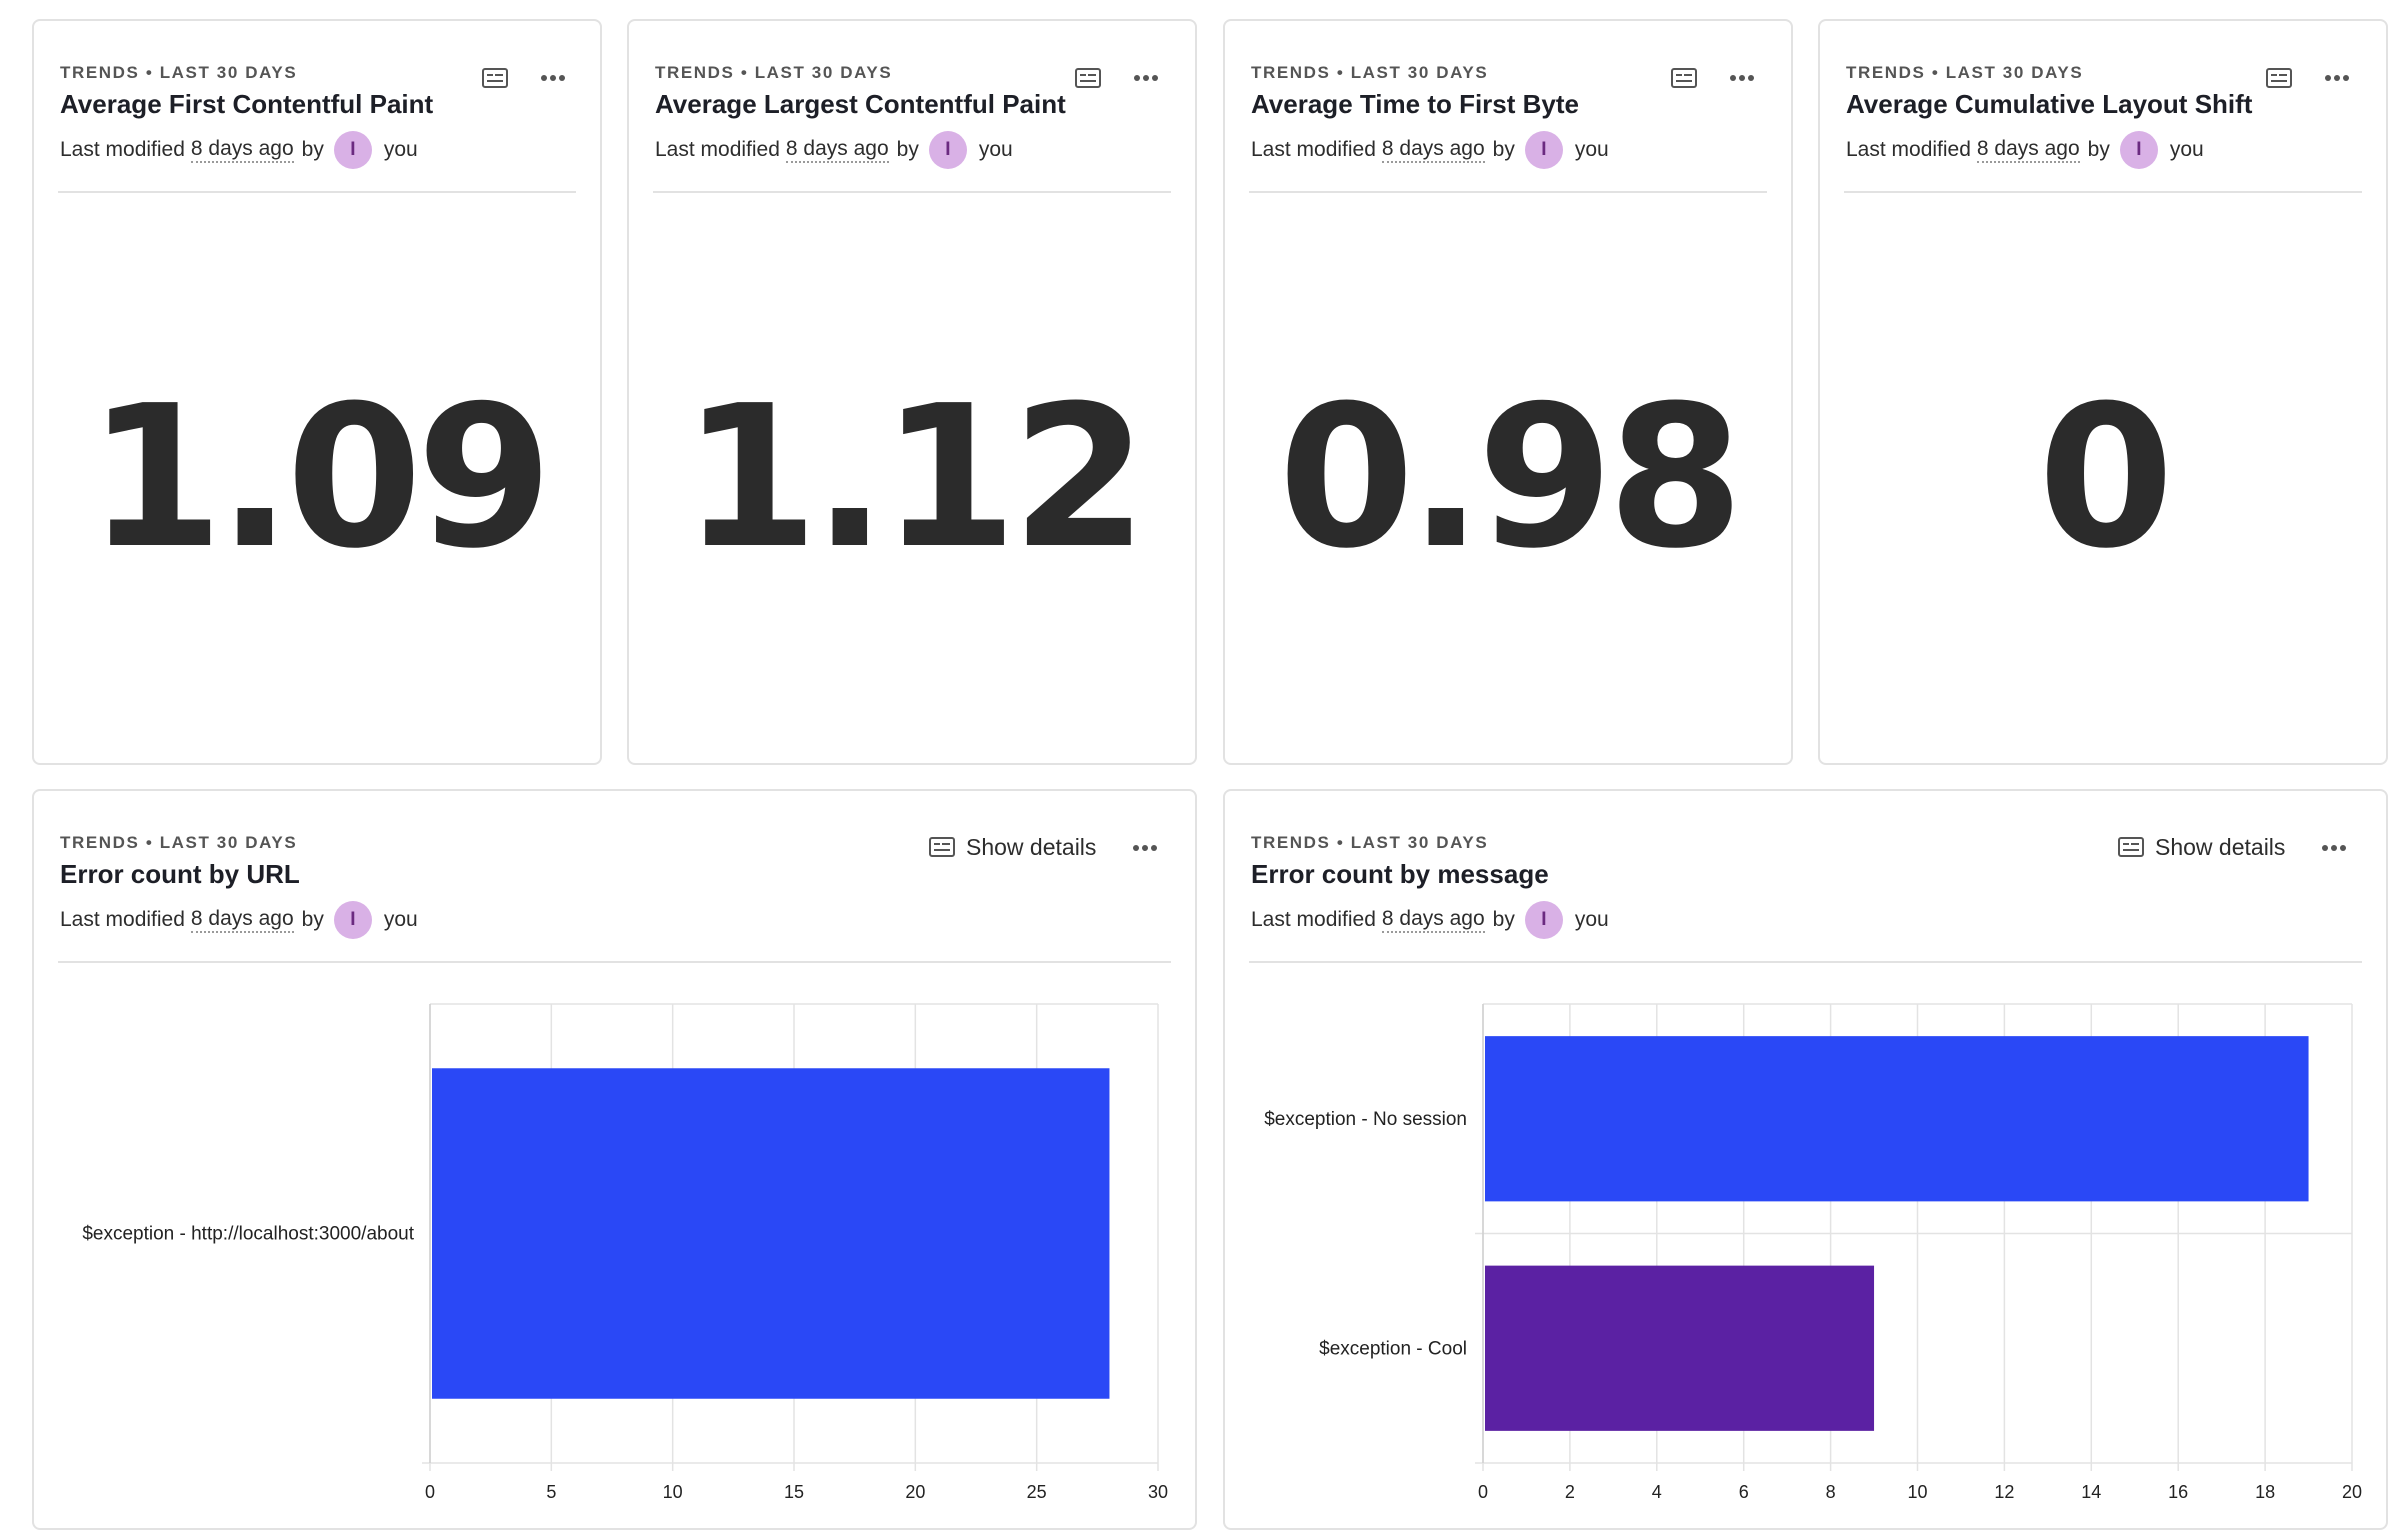  What do you see at coordinates (2004, 1492) in the screenshot?
I see `x-tick-label: 12` at bounding box center [2004, 1492].